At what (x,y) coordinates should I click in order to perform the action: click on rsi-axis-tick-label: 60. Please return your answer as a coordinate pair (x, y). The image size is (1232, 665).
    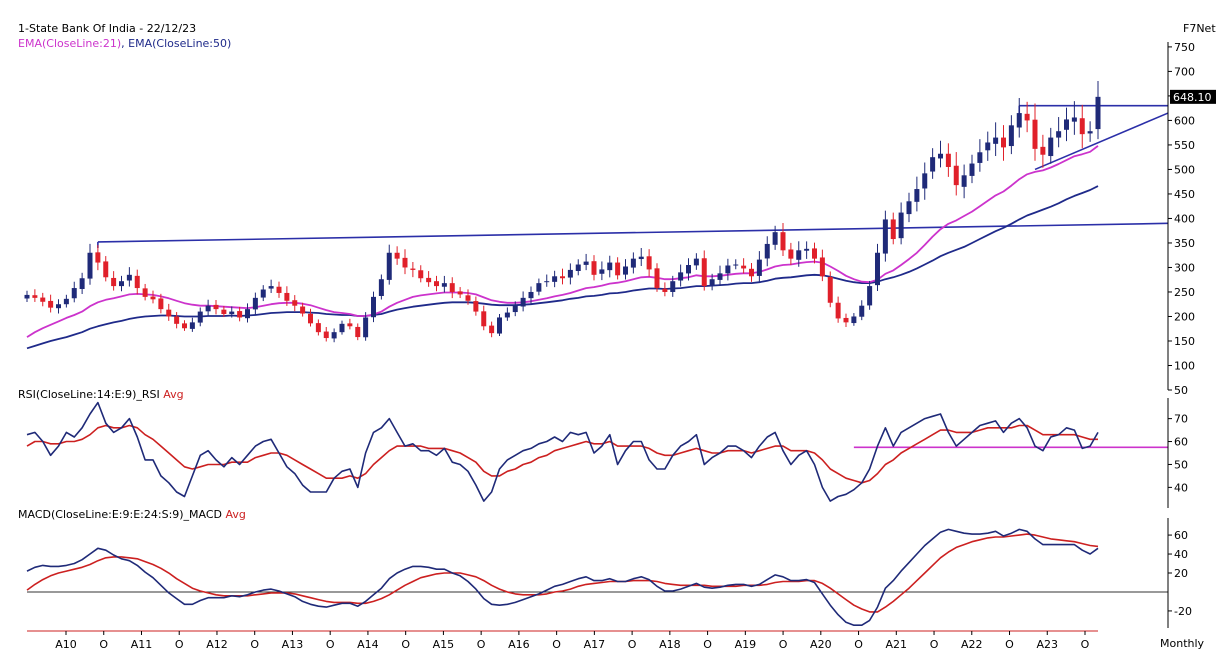
    Looking at the image, I should click on (1181, 442).